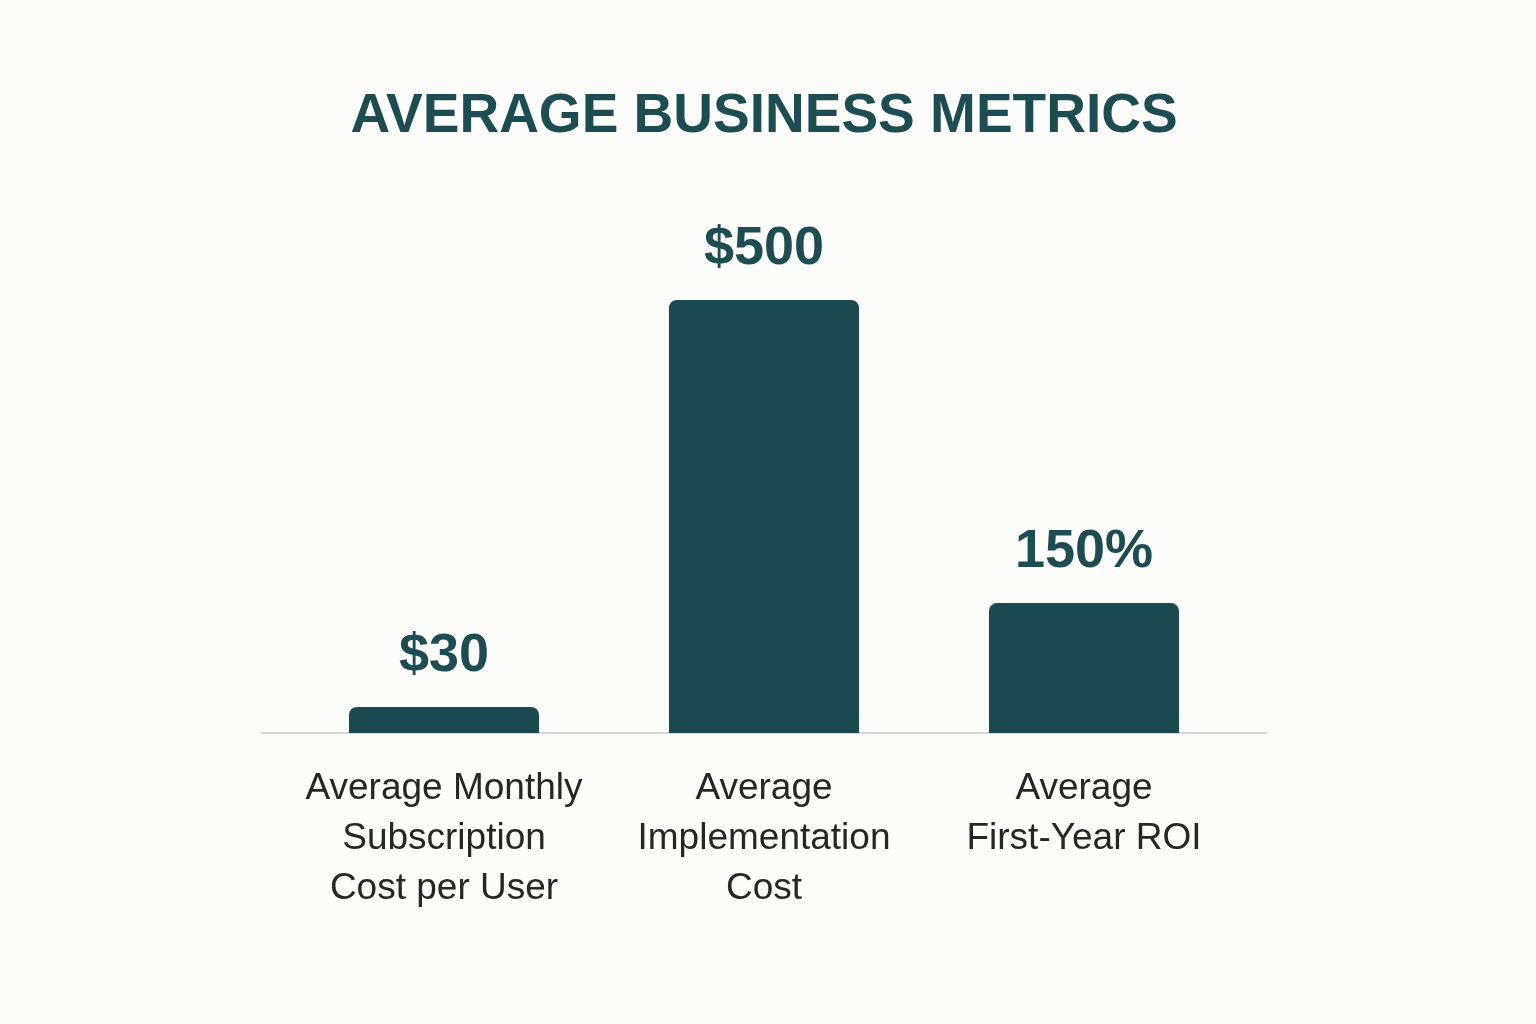 Image resolution: width=1536 pixels, height=1024 pixels. What do you see at coordinates (444, 837) in the screenshot?
I see `x-tick-label: Average Monthly Subscription Cost per User` at bounding box center [444, 837].